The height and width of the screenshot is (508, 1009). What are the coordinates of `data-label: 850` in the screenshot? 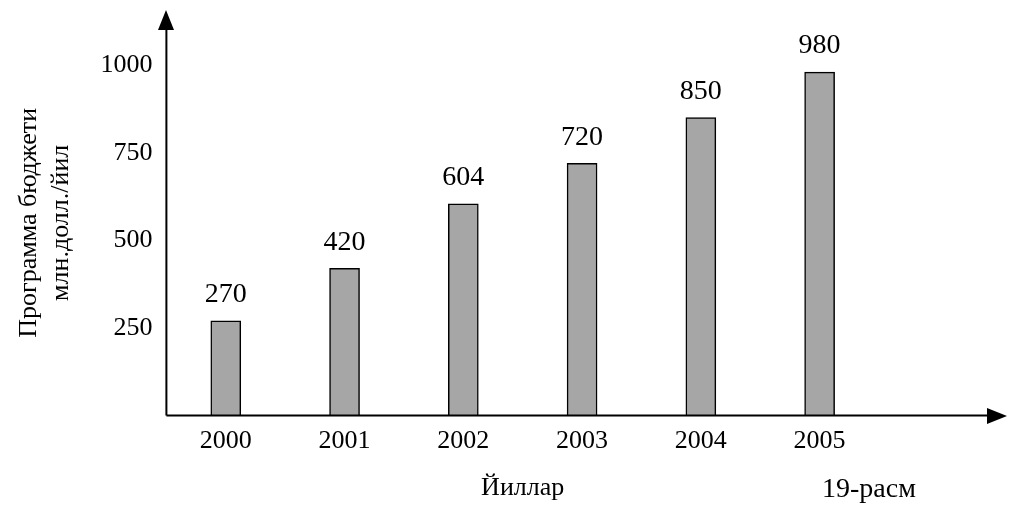 It's located at (700, 89).